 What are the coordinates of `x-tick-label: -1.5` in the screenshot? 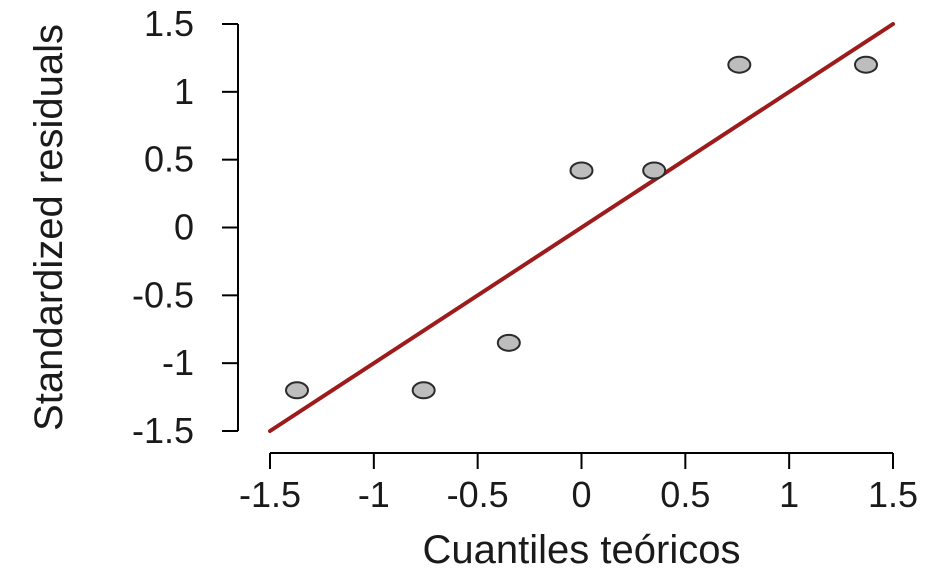 It's located at (270, 494).